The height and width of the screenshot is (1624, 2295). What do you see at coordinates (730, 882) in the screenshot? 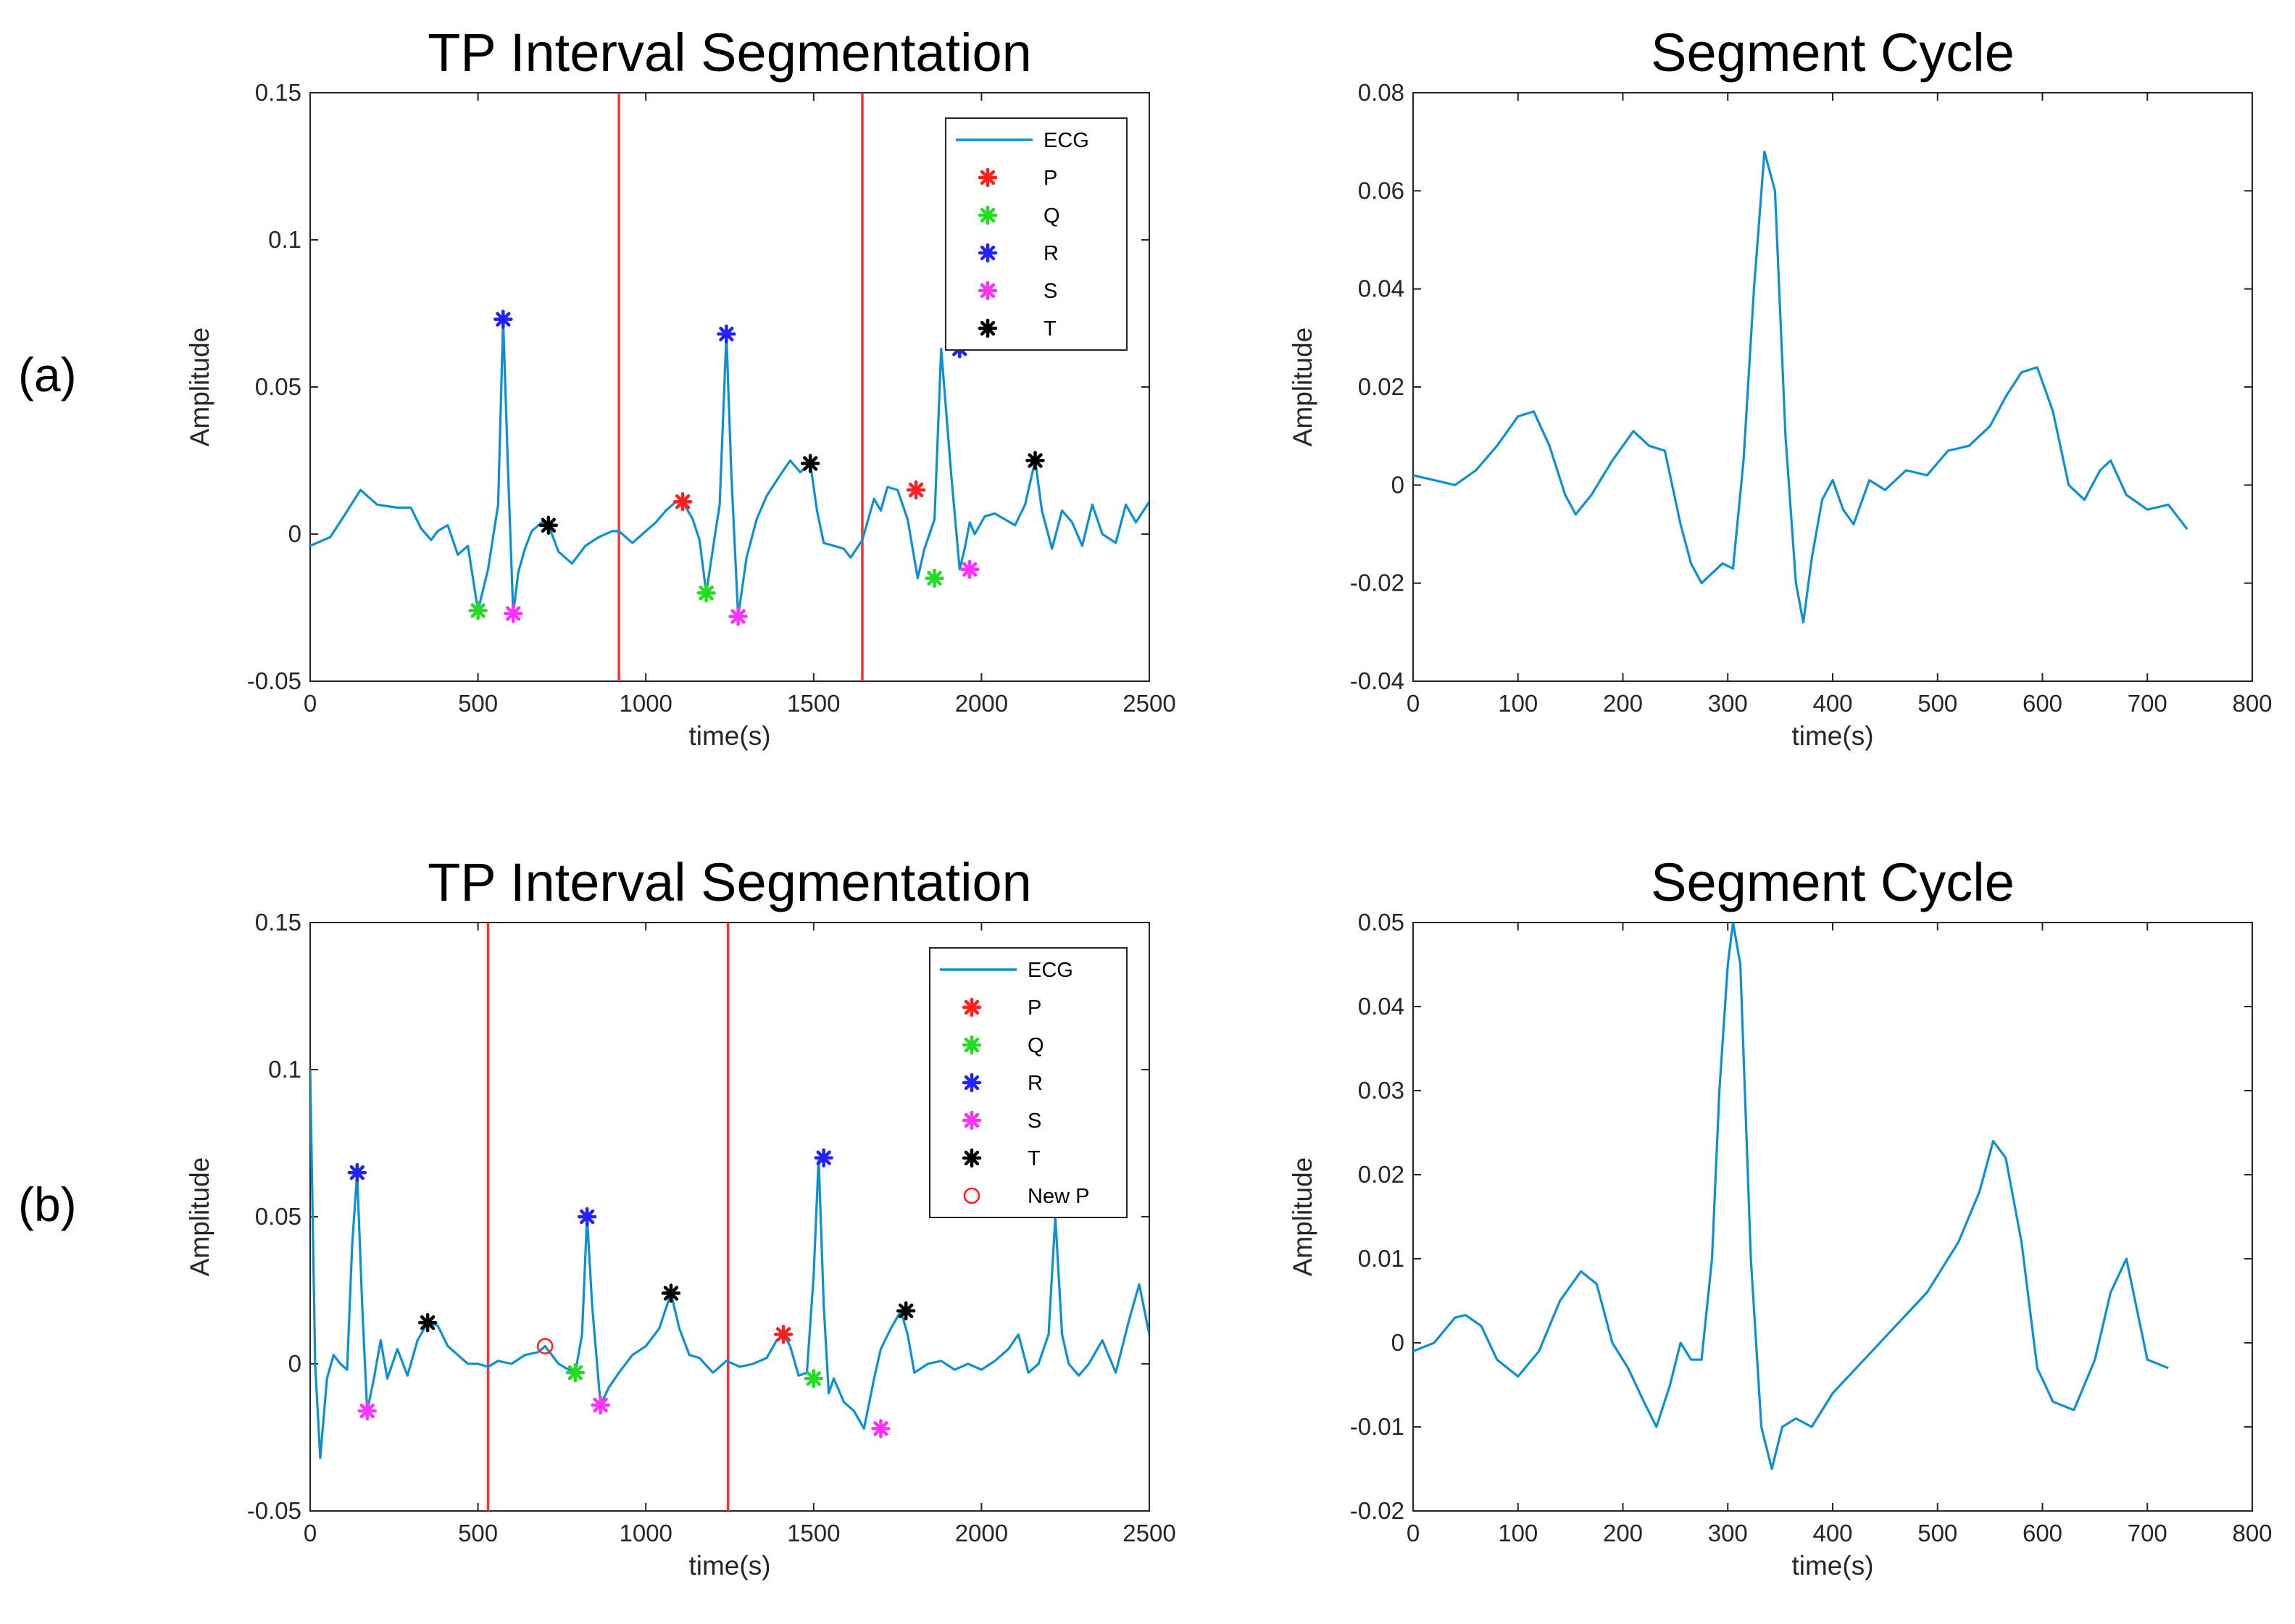
I see `chart-2-title: TP Interval Segmentation` at bounding box center [730, 882].